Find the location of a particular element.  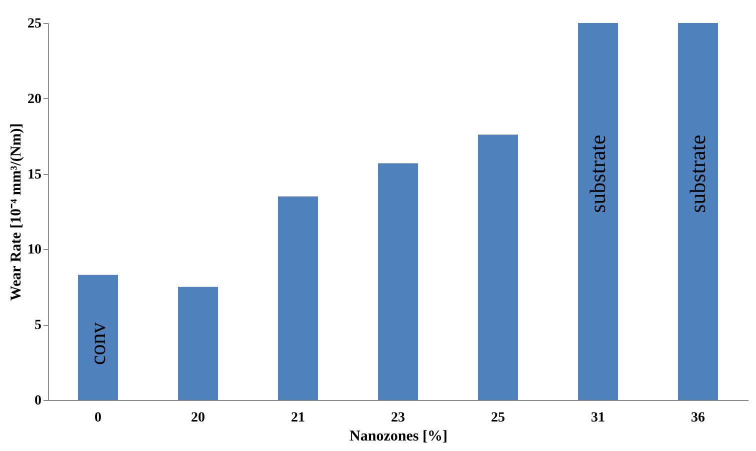

x-tick-label: 36 is located at coordinates (698, 418).